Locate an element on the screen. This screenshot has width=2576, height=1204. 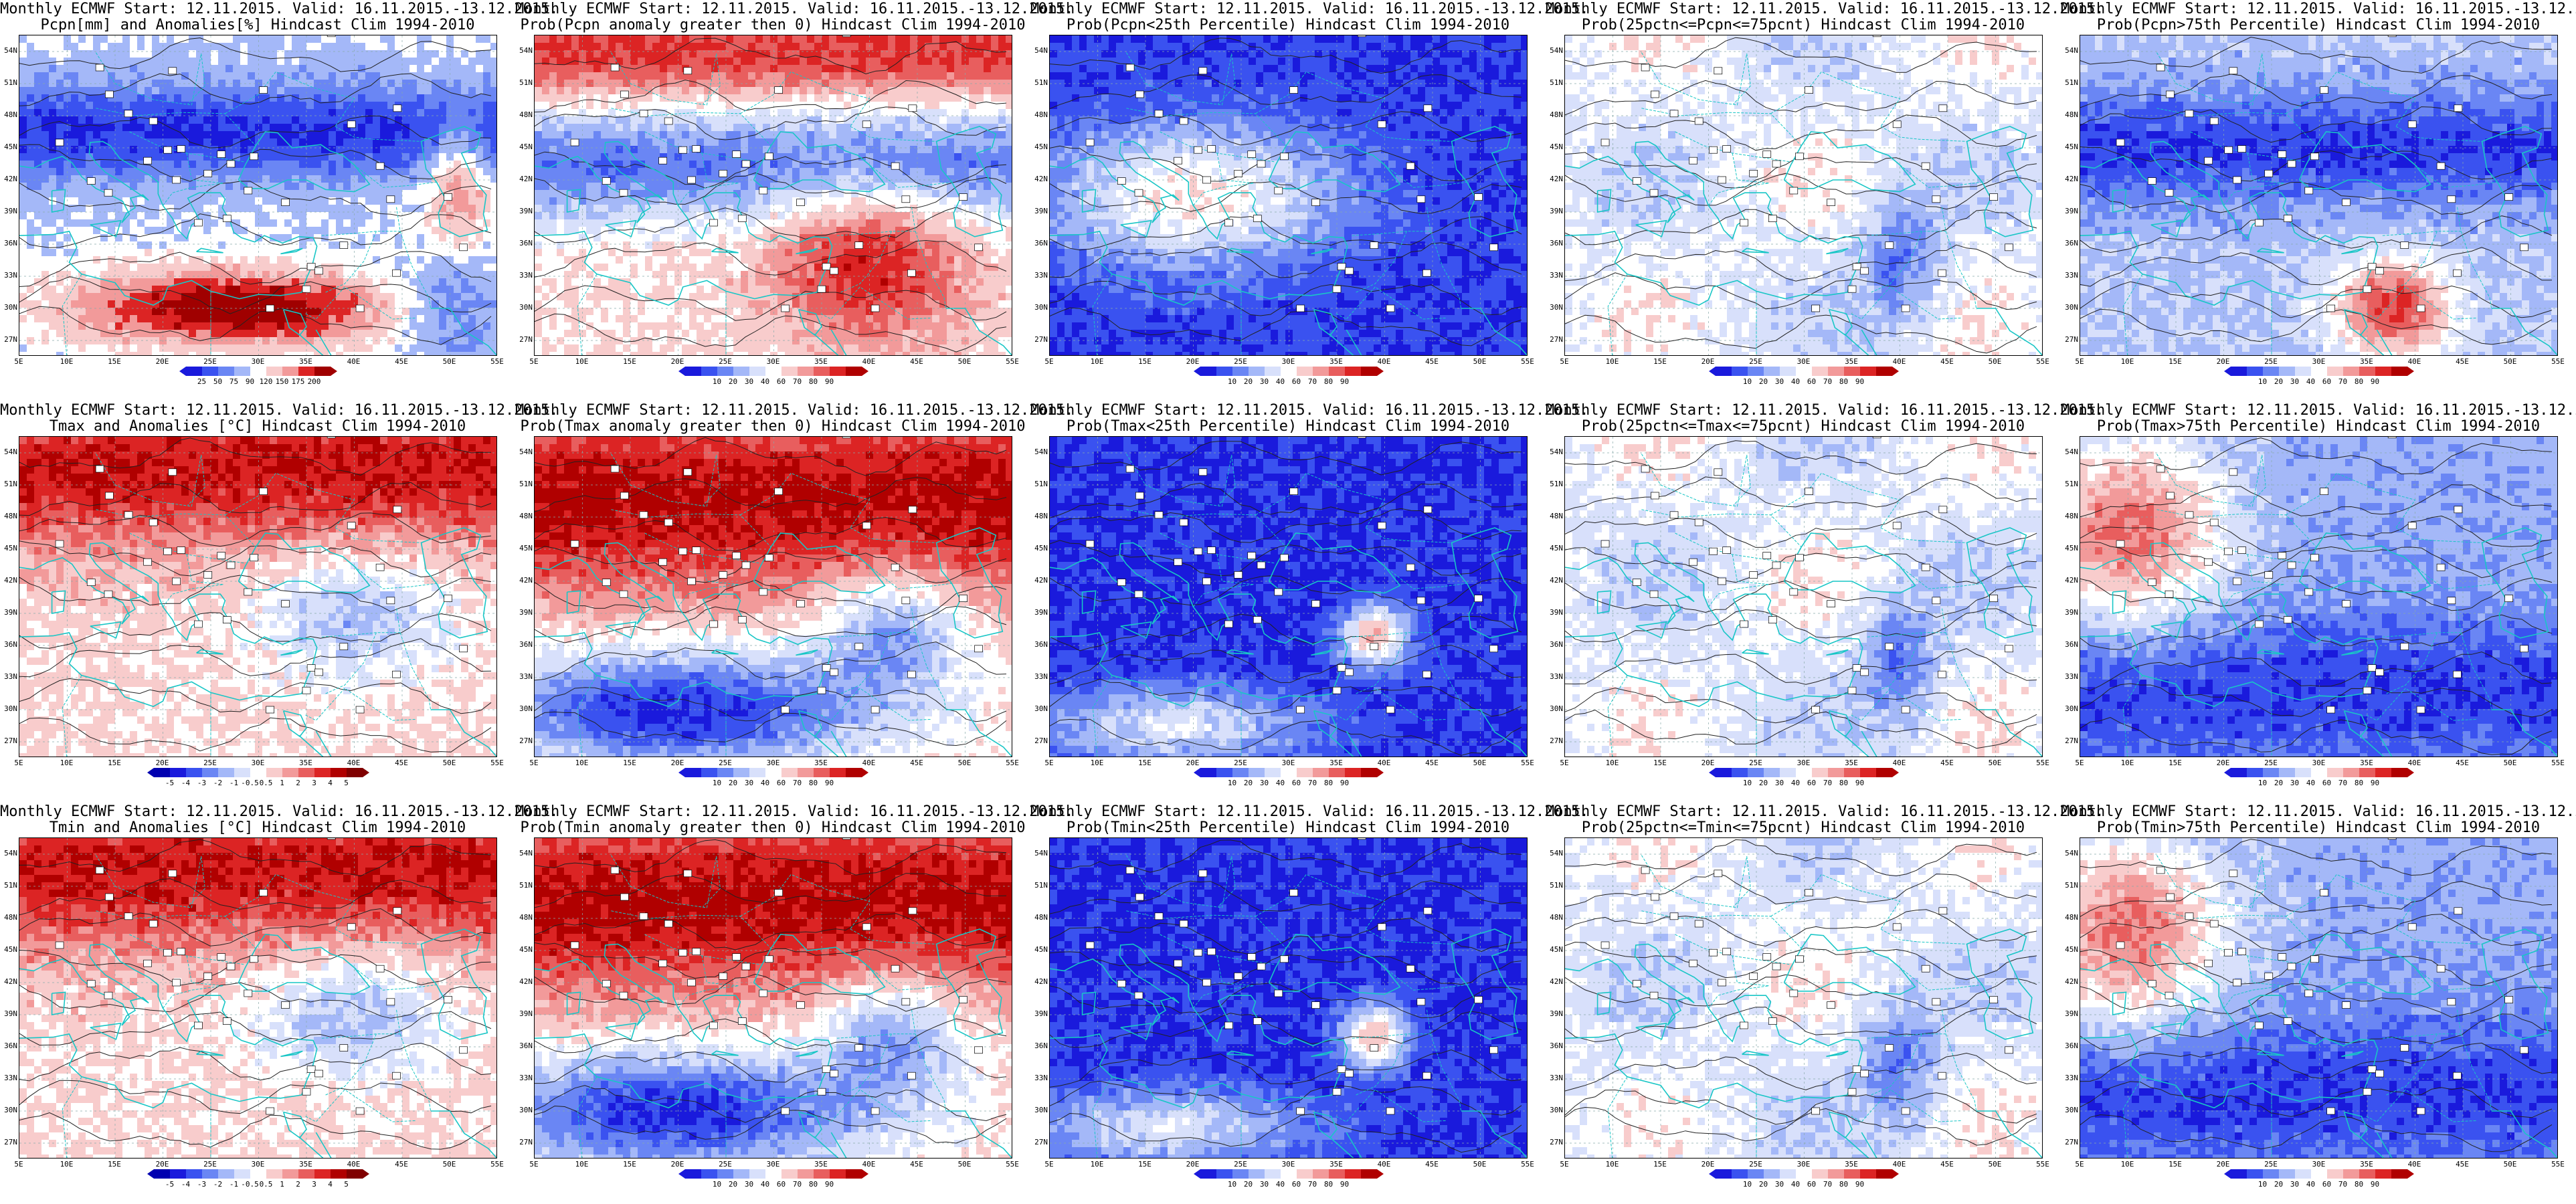
longitude-label: 40E is located at coordinates (1384, 763).